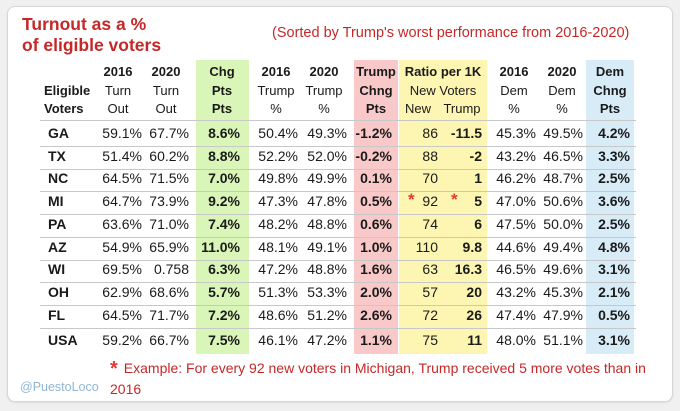 The image size is (680, 411). I want to click on cell-trchg: 1.0%, so click(376, 247).